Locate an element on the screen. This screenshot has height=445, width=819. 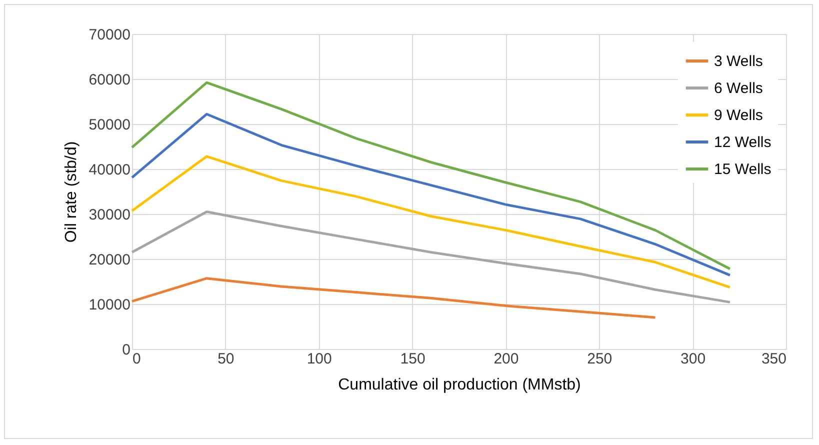
y-tick-label: 50000 is located at coordinates (109, 125).